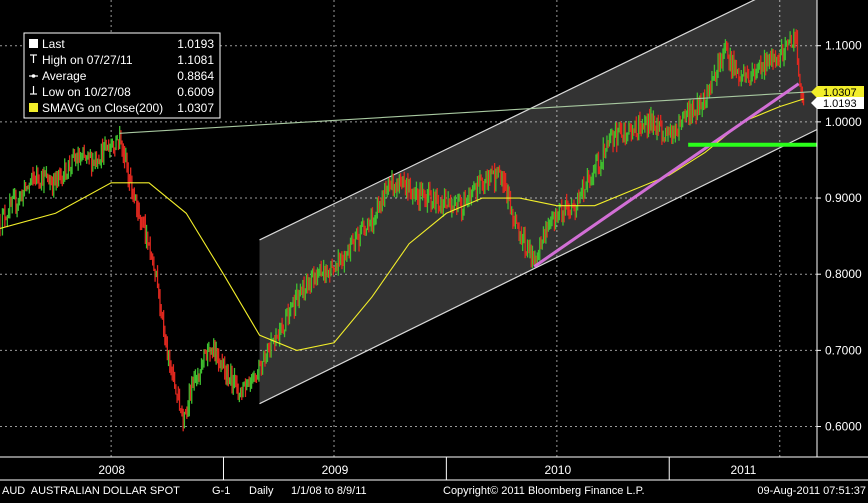 The image size is (868, 503). I want to click on smavg-value-tag: 1.0307, so click(837, 92).